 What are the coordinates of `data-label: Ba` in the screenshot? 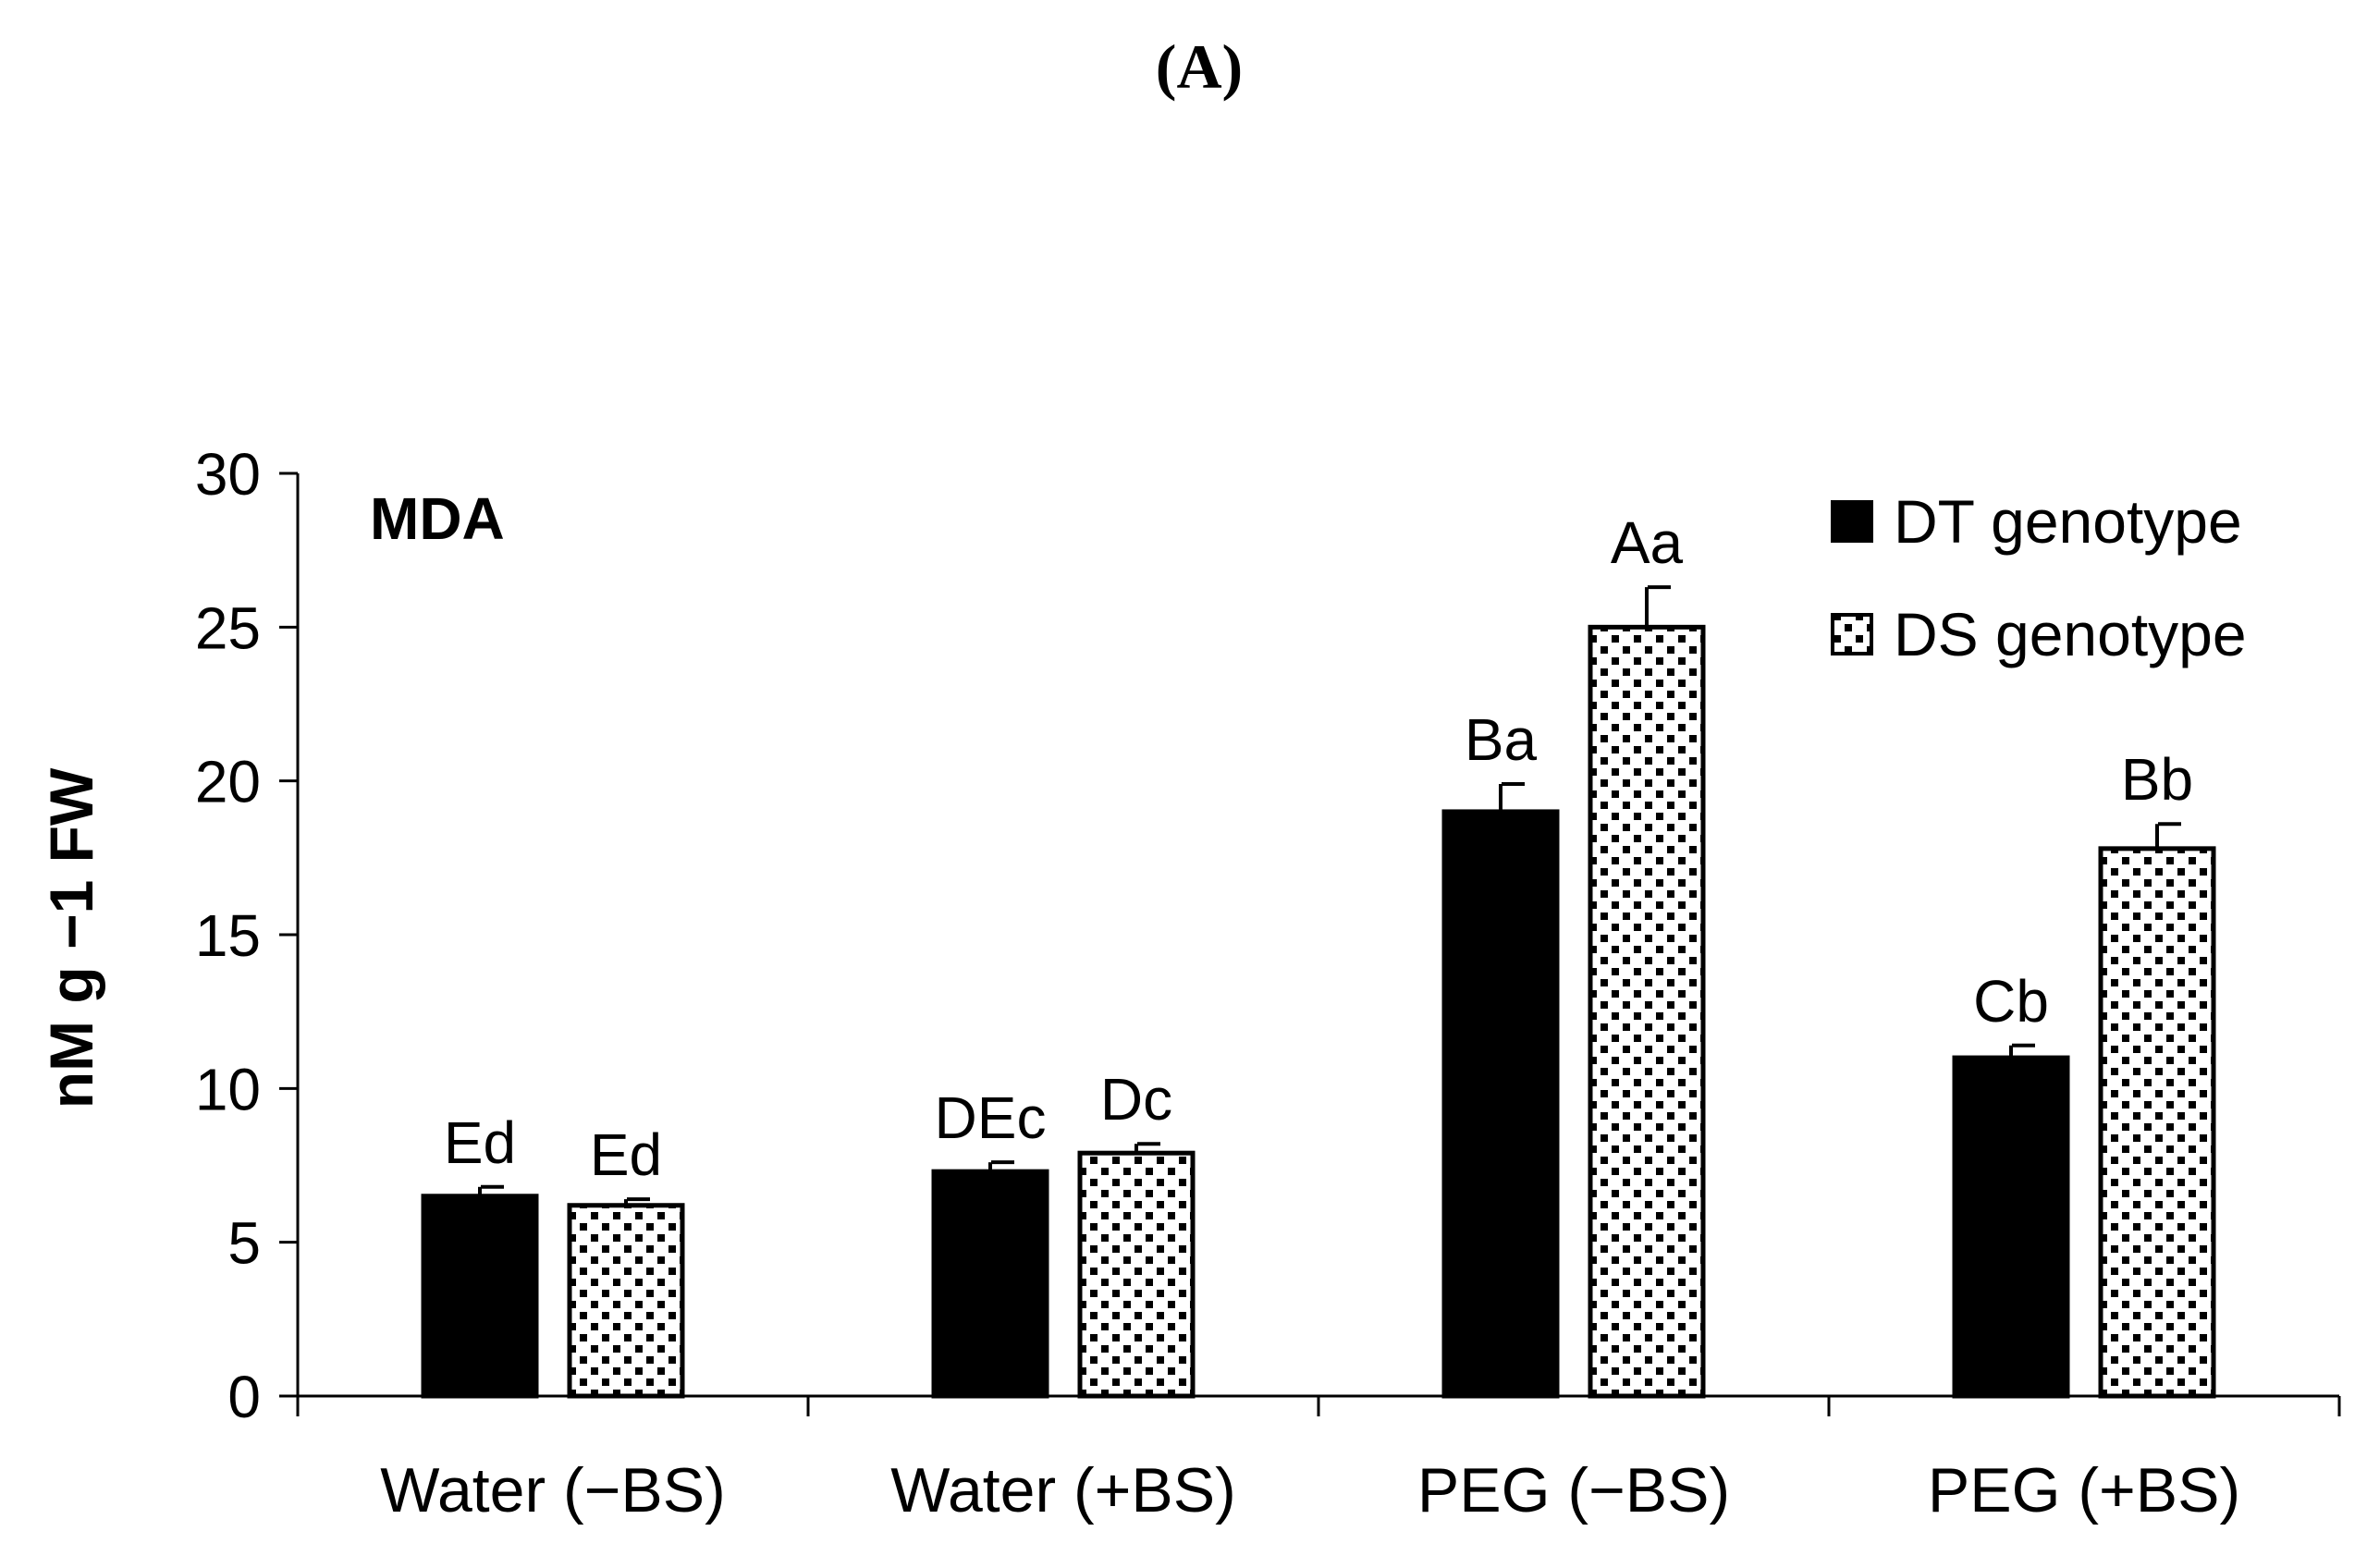 It's located at (1501, 739).